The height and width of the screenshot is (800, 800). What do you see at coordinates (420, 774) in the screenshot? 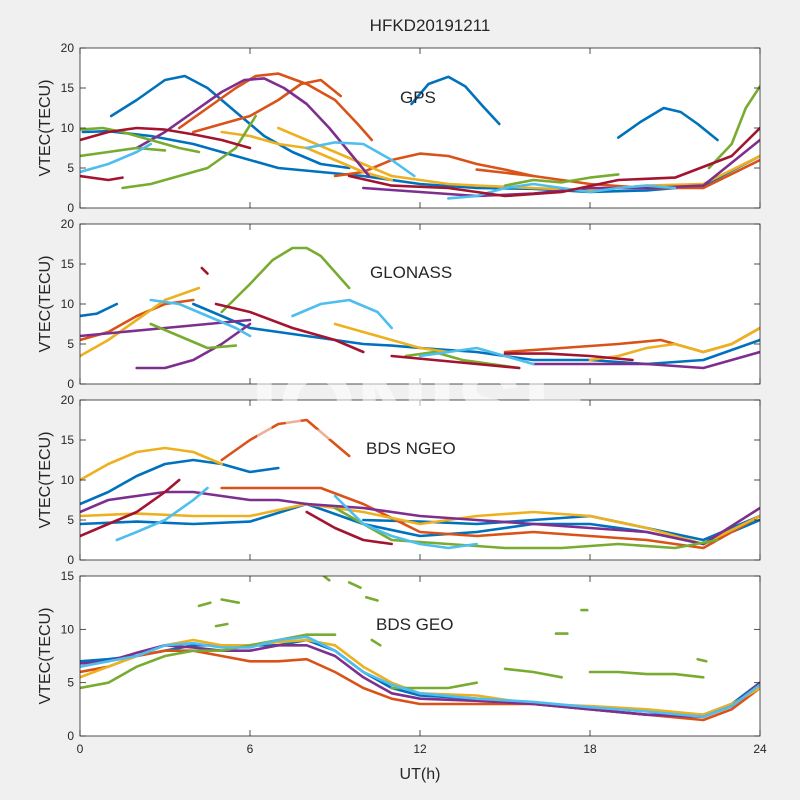
I see `x-axis-label: UT(h)` at bounding box center [420, 774].